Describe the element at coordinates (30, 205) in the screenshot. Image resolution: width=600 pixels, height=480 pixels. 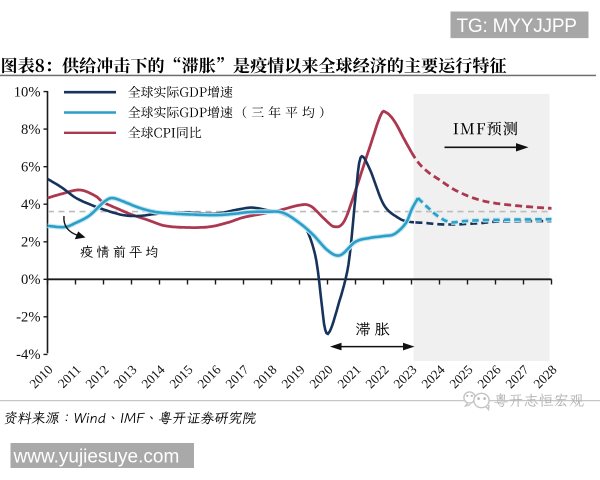
I see `svg-text: 4%` at that location.